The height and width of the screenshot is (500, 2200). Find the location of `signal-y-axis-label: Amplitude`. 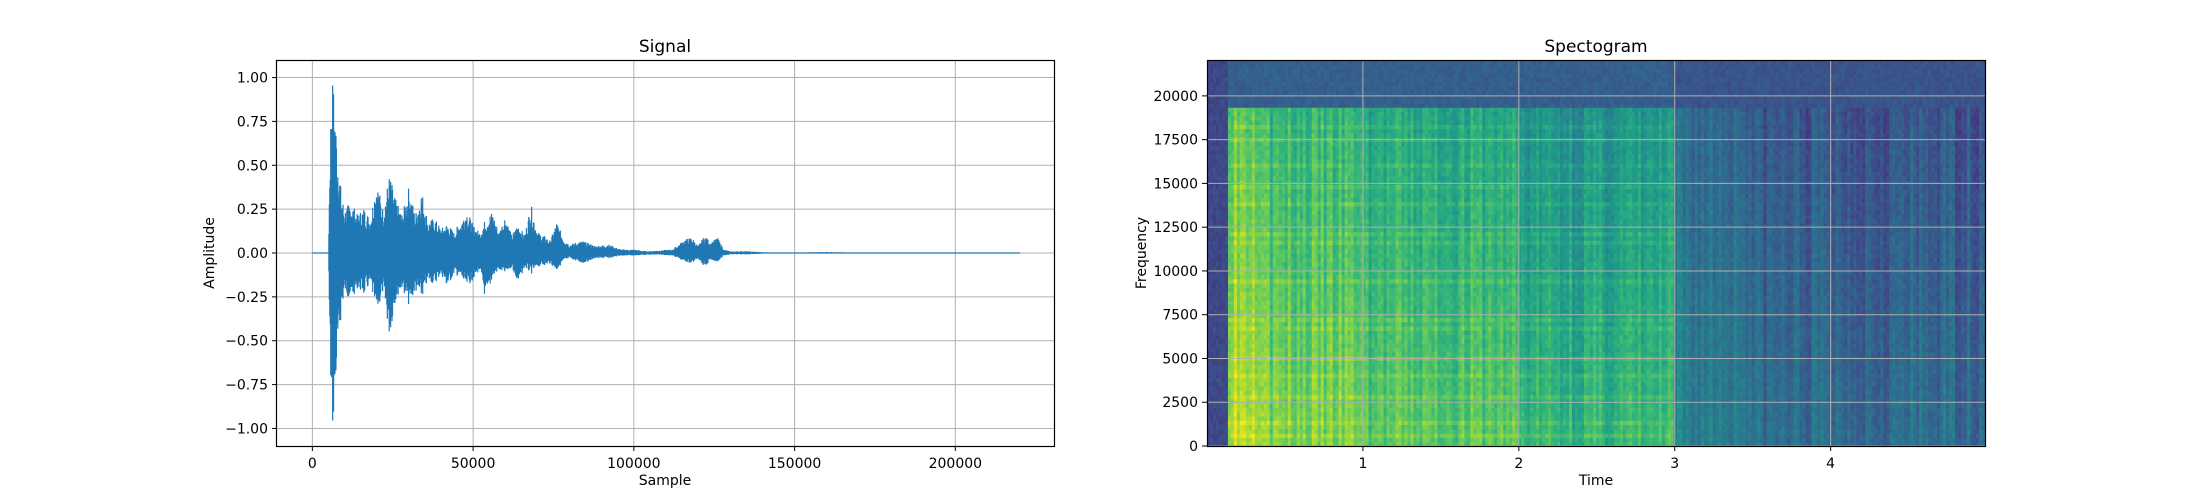

signal-y-axis-label: Amplitude is located at coordinates (210, 253).